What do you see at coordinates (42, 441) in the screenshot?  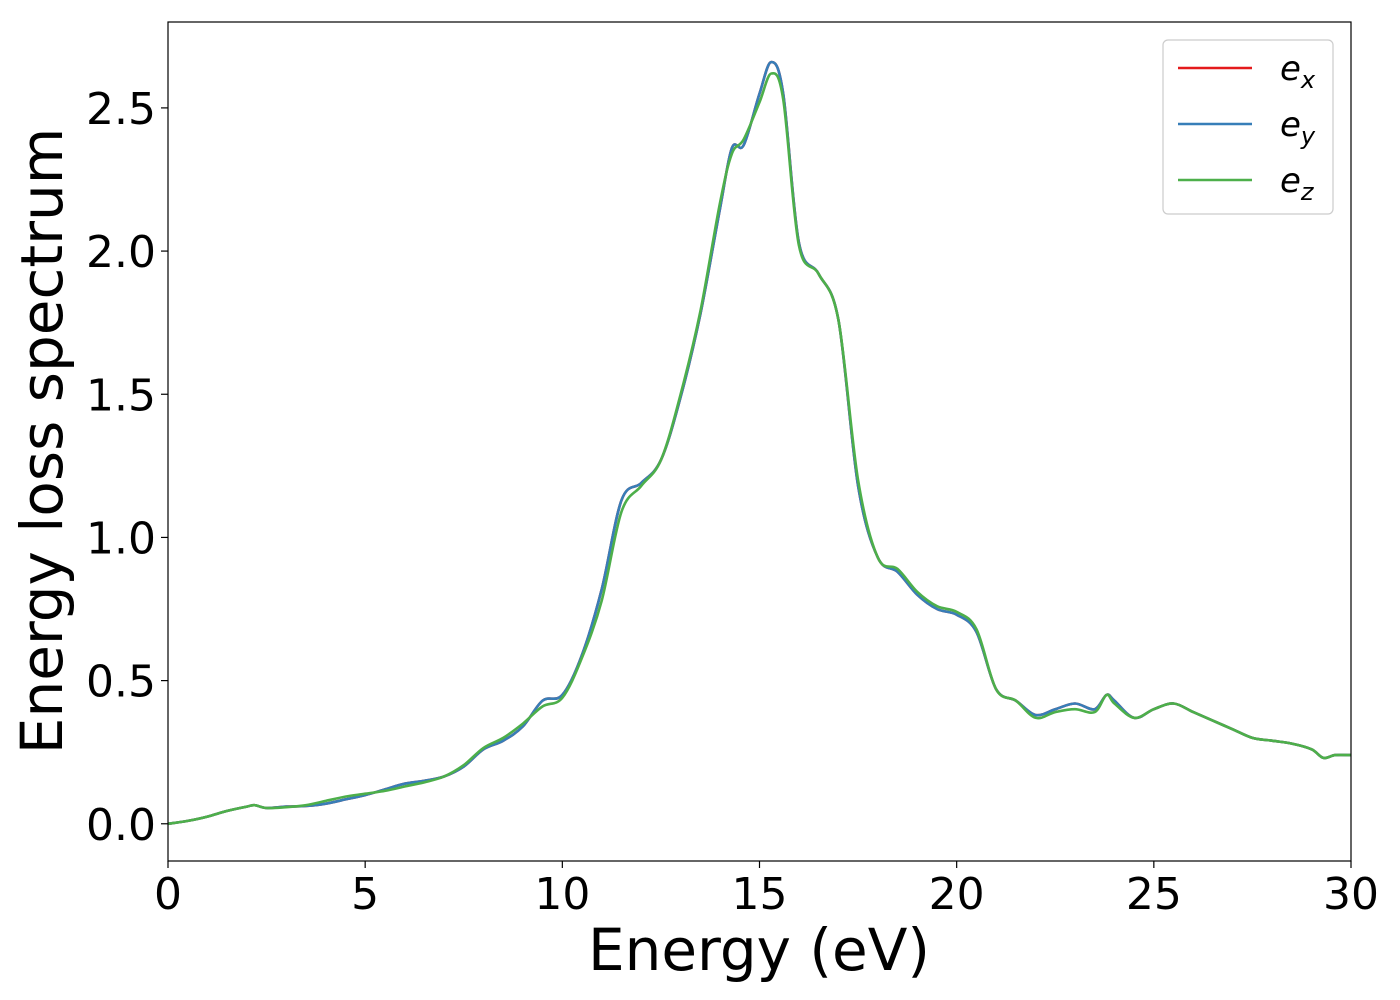 I see `y-axis-label: Energy loss spectrum` at bounding box center [42, 441].